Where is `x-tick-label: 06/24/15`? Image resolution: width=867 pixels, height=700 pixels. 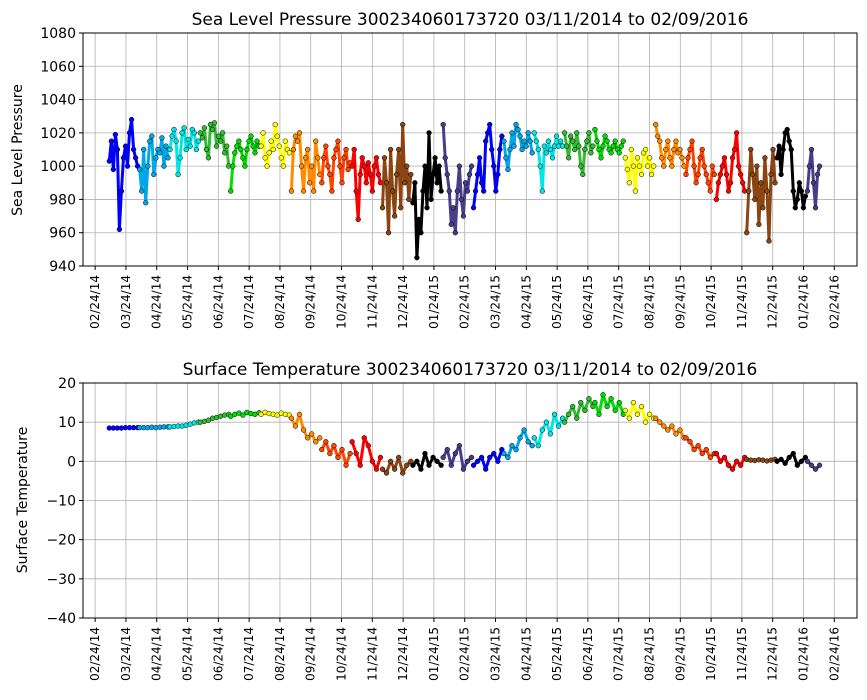
x-tick-label: 06/24/15 is located at coordinates (588, 302).